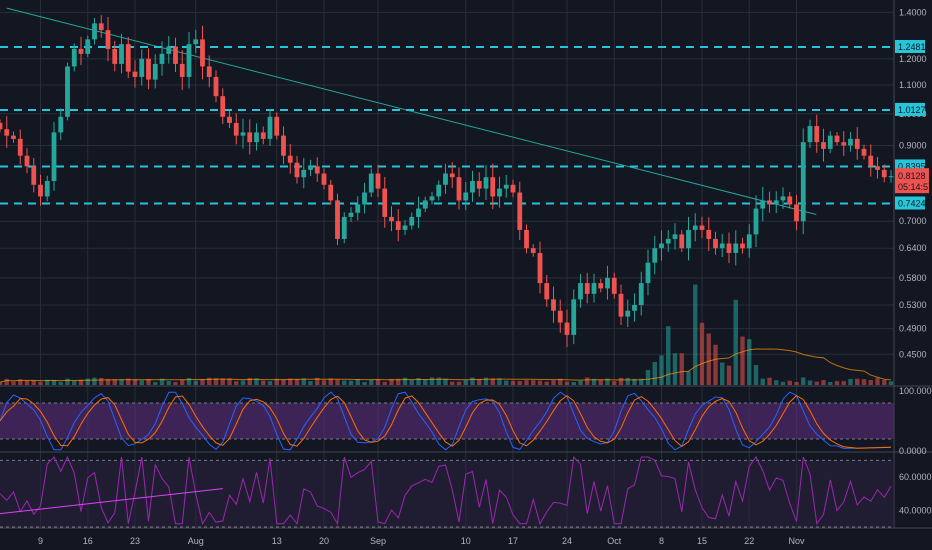 The width and height of the screenshot is (932, 550). Describe the element at coordinates (913, 278) in the screenshot. I see `y-tick-label: 0.5800` at that location.